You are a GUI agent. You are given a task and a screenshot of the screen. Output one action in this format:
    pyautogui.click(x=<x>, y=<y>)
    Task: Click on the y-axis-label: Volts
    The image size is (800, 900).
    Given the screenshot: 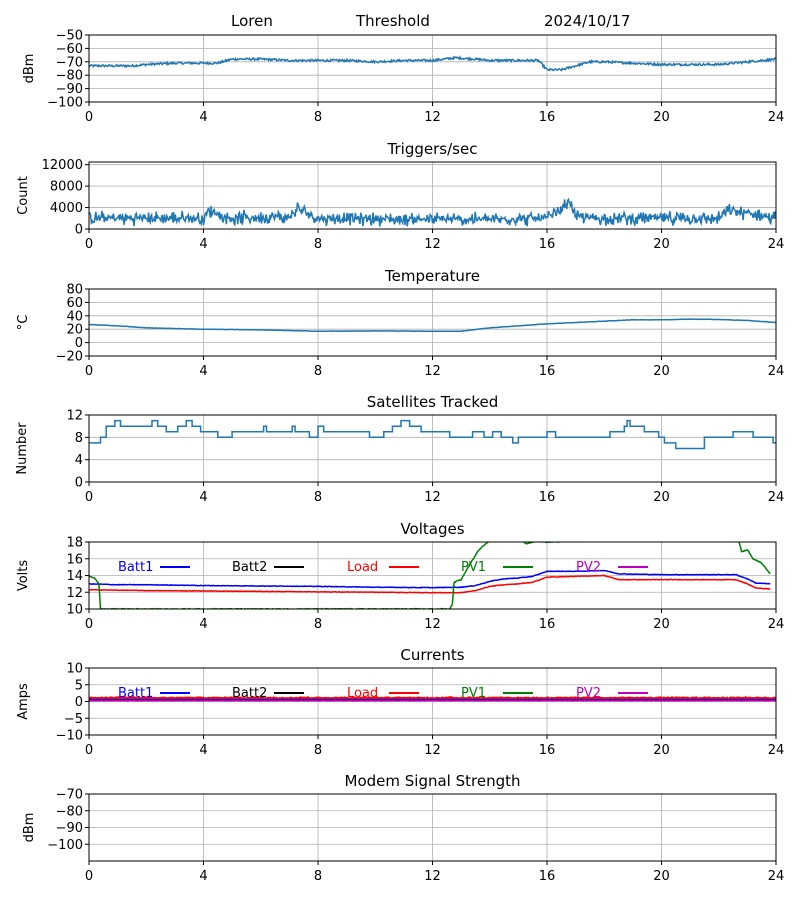 What is the action you would take?
    pyautogui.click(x=23, y=576)
    